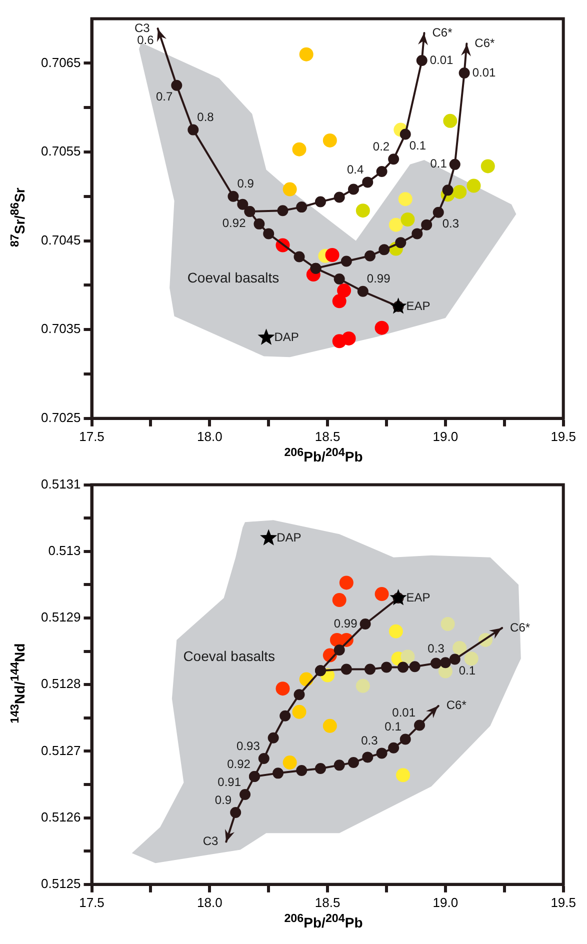 The image size is (587, 944). Describe the element at coordinates (60, 417) in the screenshot. I see `y-tick-label: 0.7025` at that location.